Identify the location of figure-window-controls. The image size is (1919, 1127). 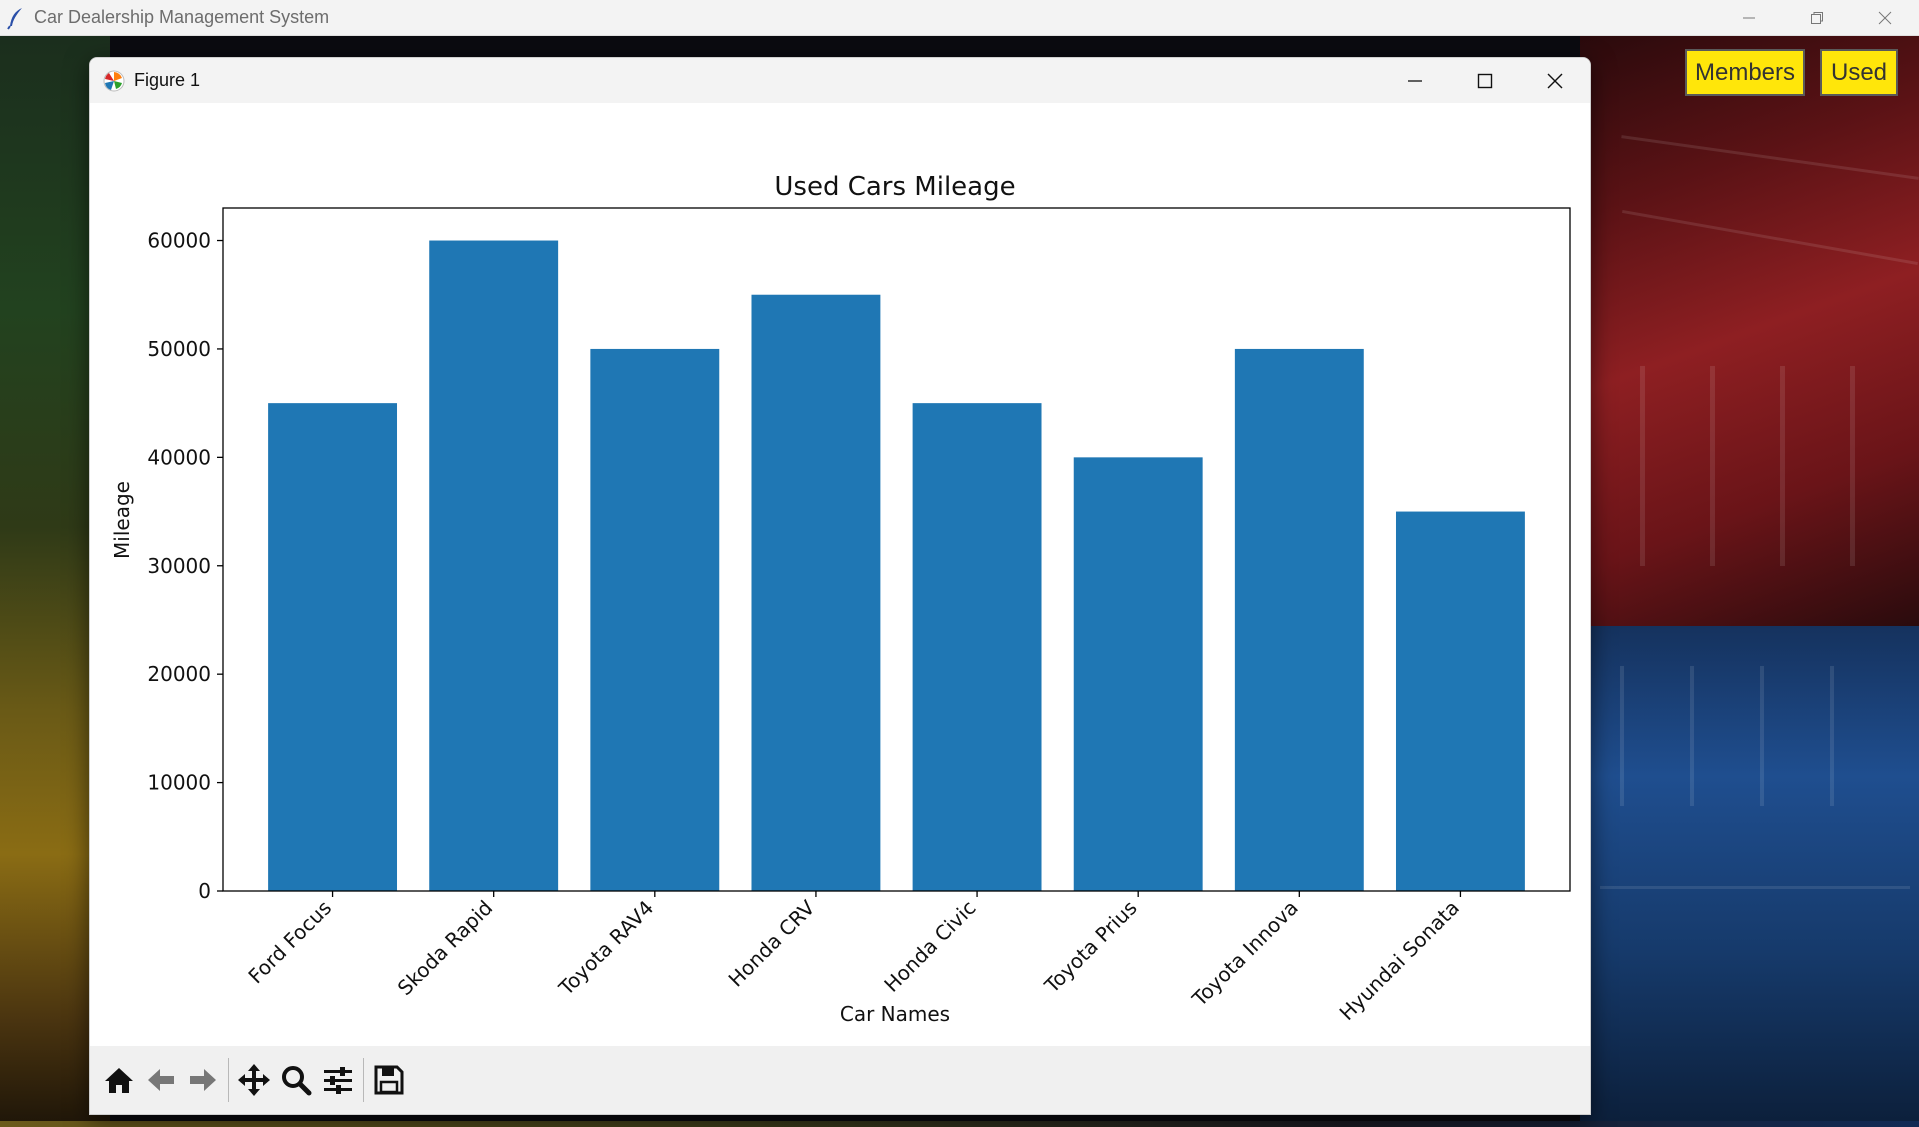
(1485, 80).